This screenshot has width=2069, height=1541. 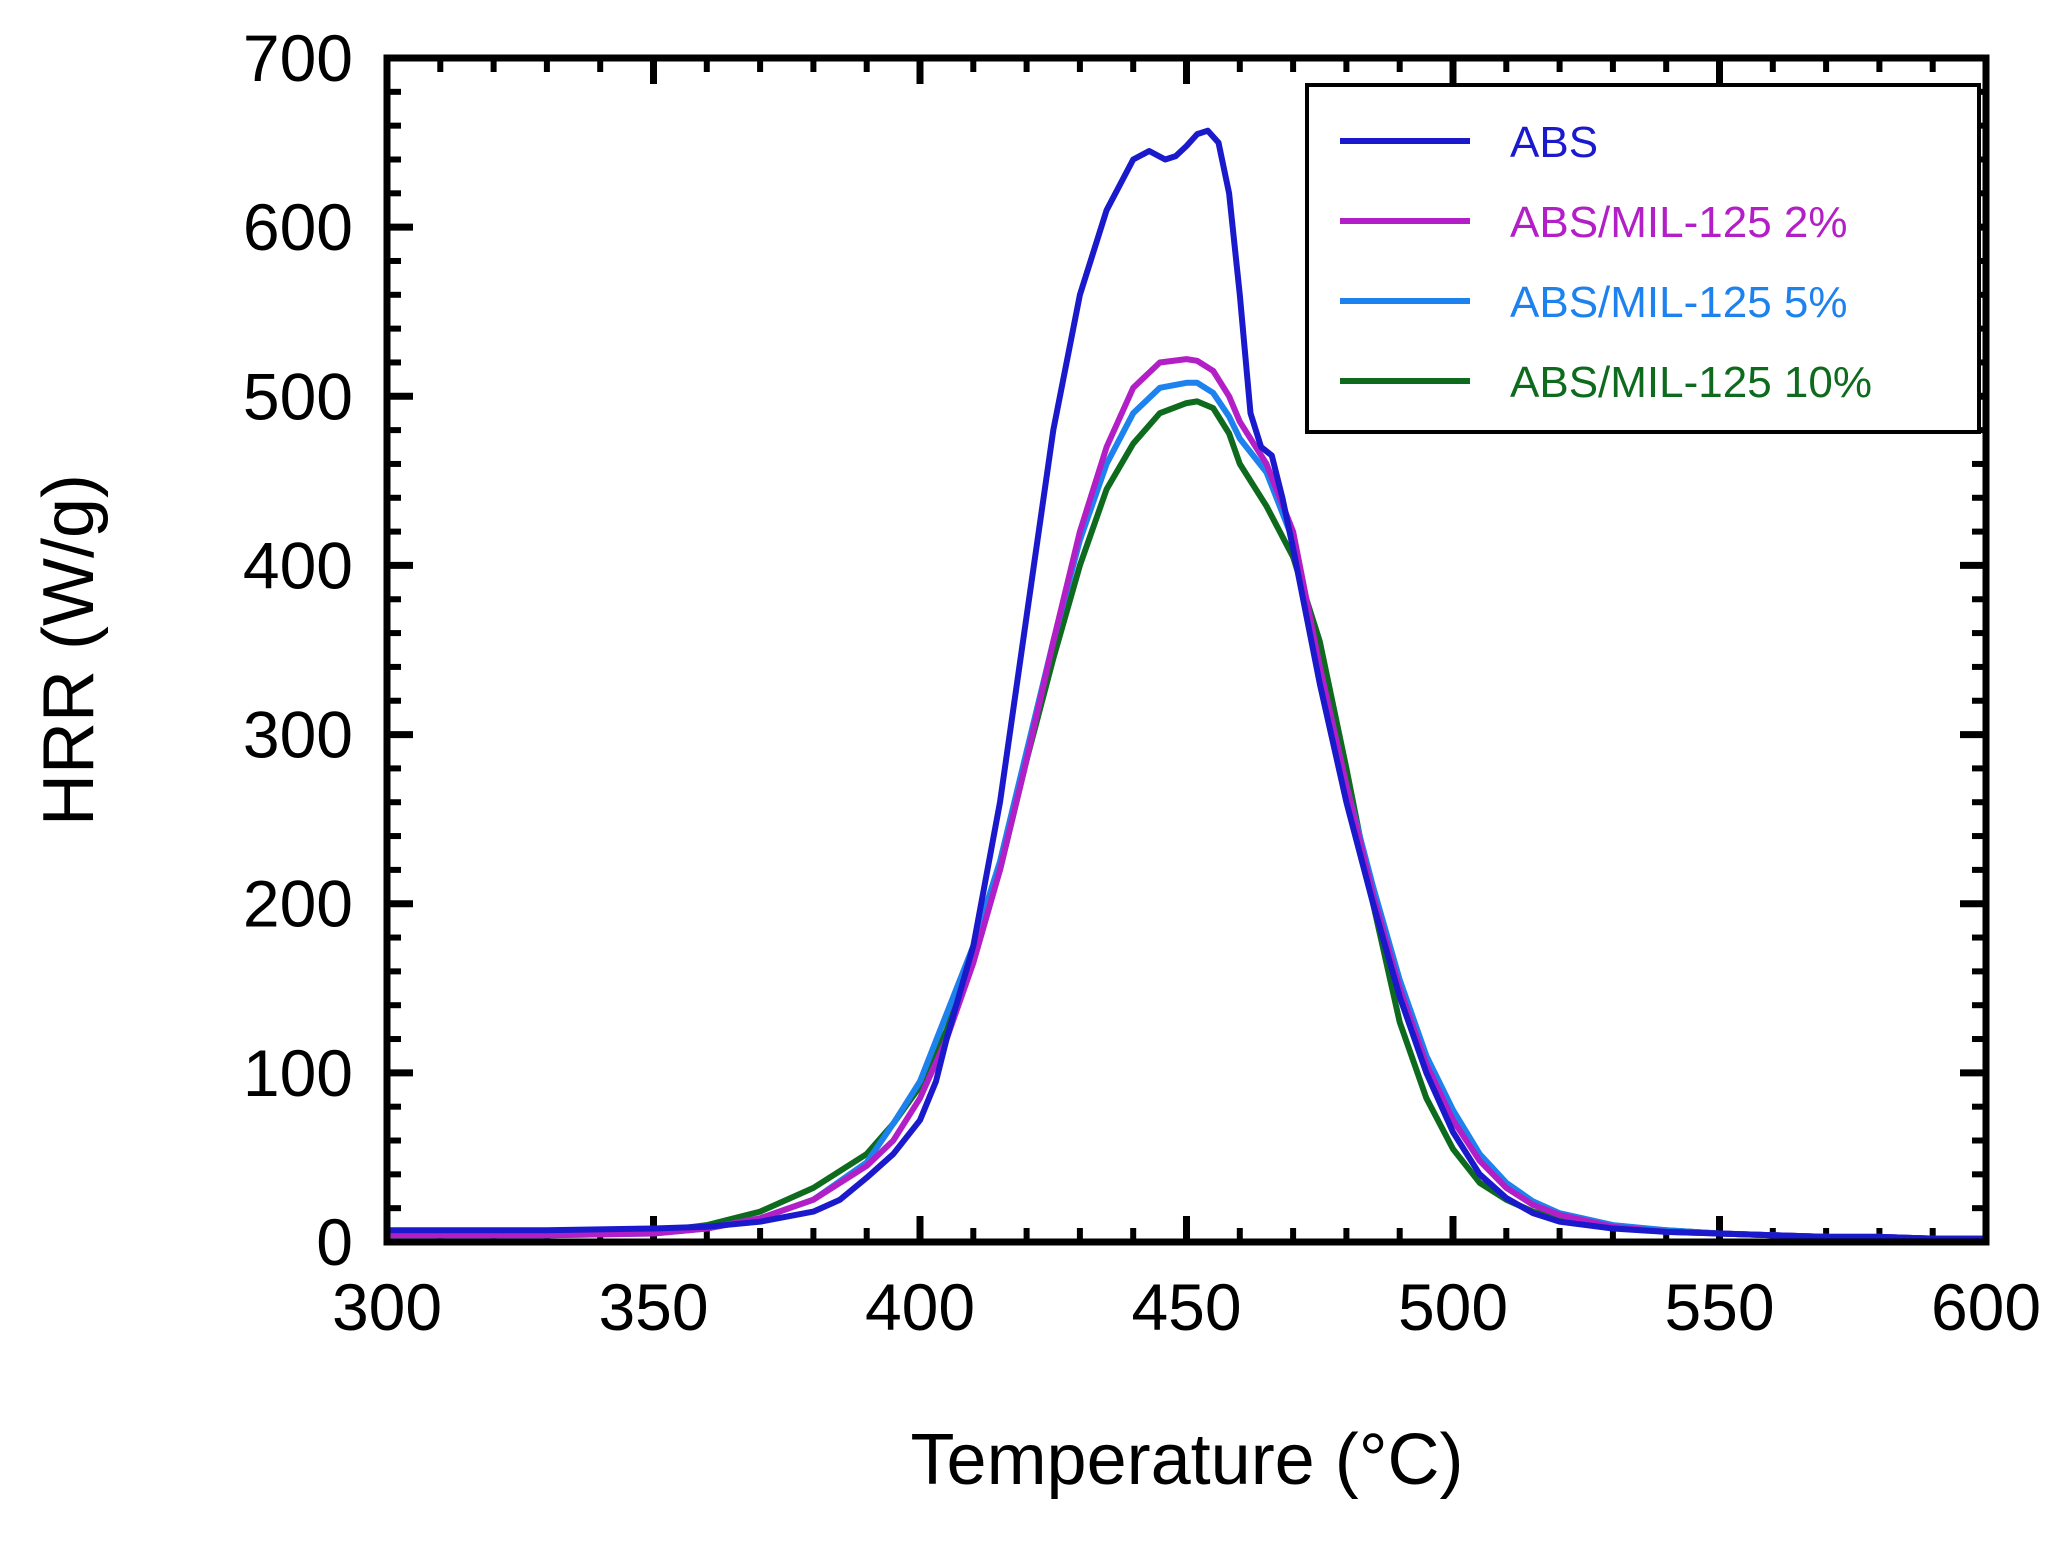 What do you see at coordinates (298, 735) in the screenshot?
I see `y-tick-label: 300` at bounding box center [298, 735].